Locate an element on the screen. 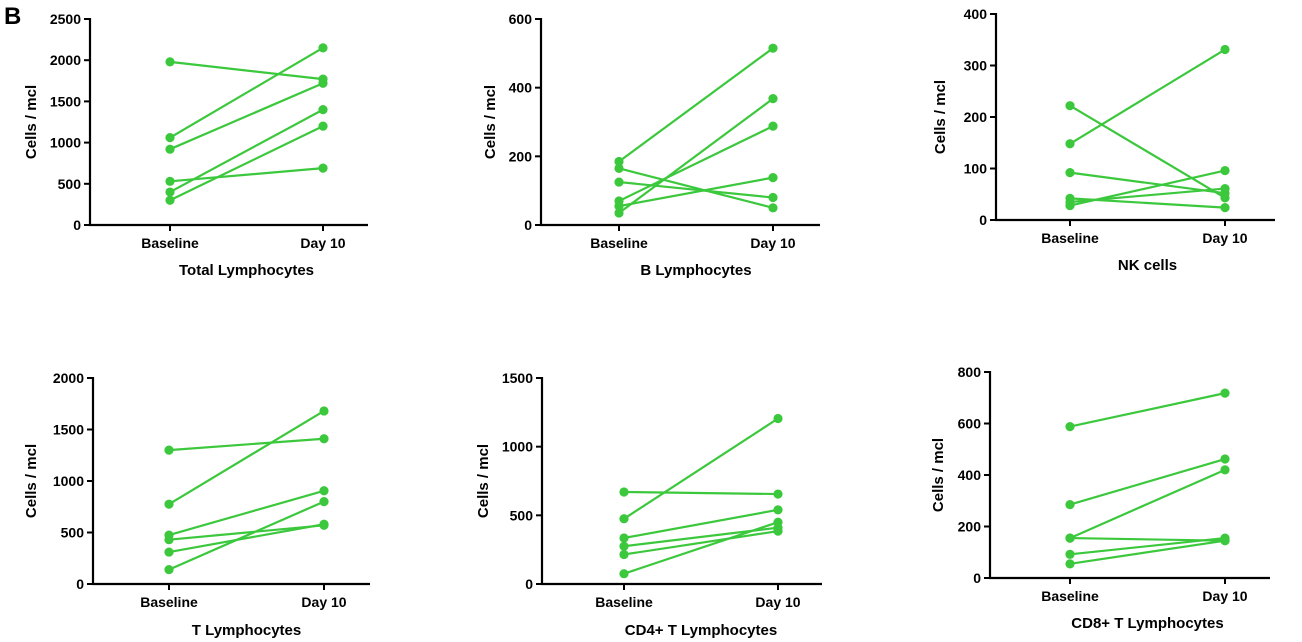 The width and height of the screenshot is (1302, 642). chart-title: CD8+ T Lymphocytes is located at coordinates (1147, 623).